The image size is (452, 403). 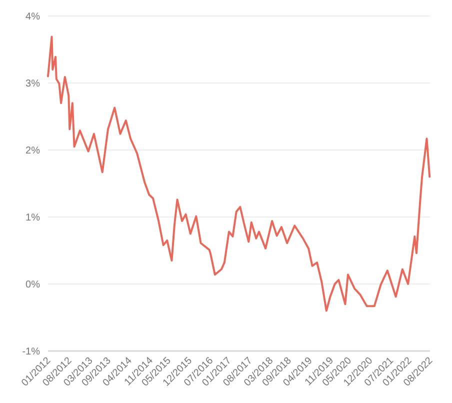 I want to click on y-tick-label: 3%, so click(x=33, y=84).